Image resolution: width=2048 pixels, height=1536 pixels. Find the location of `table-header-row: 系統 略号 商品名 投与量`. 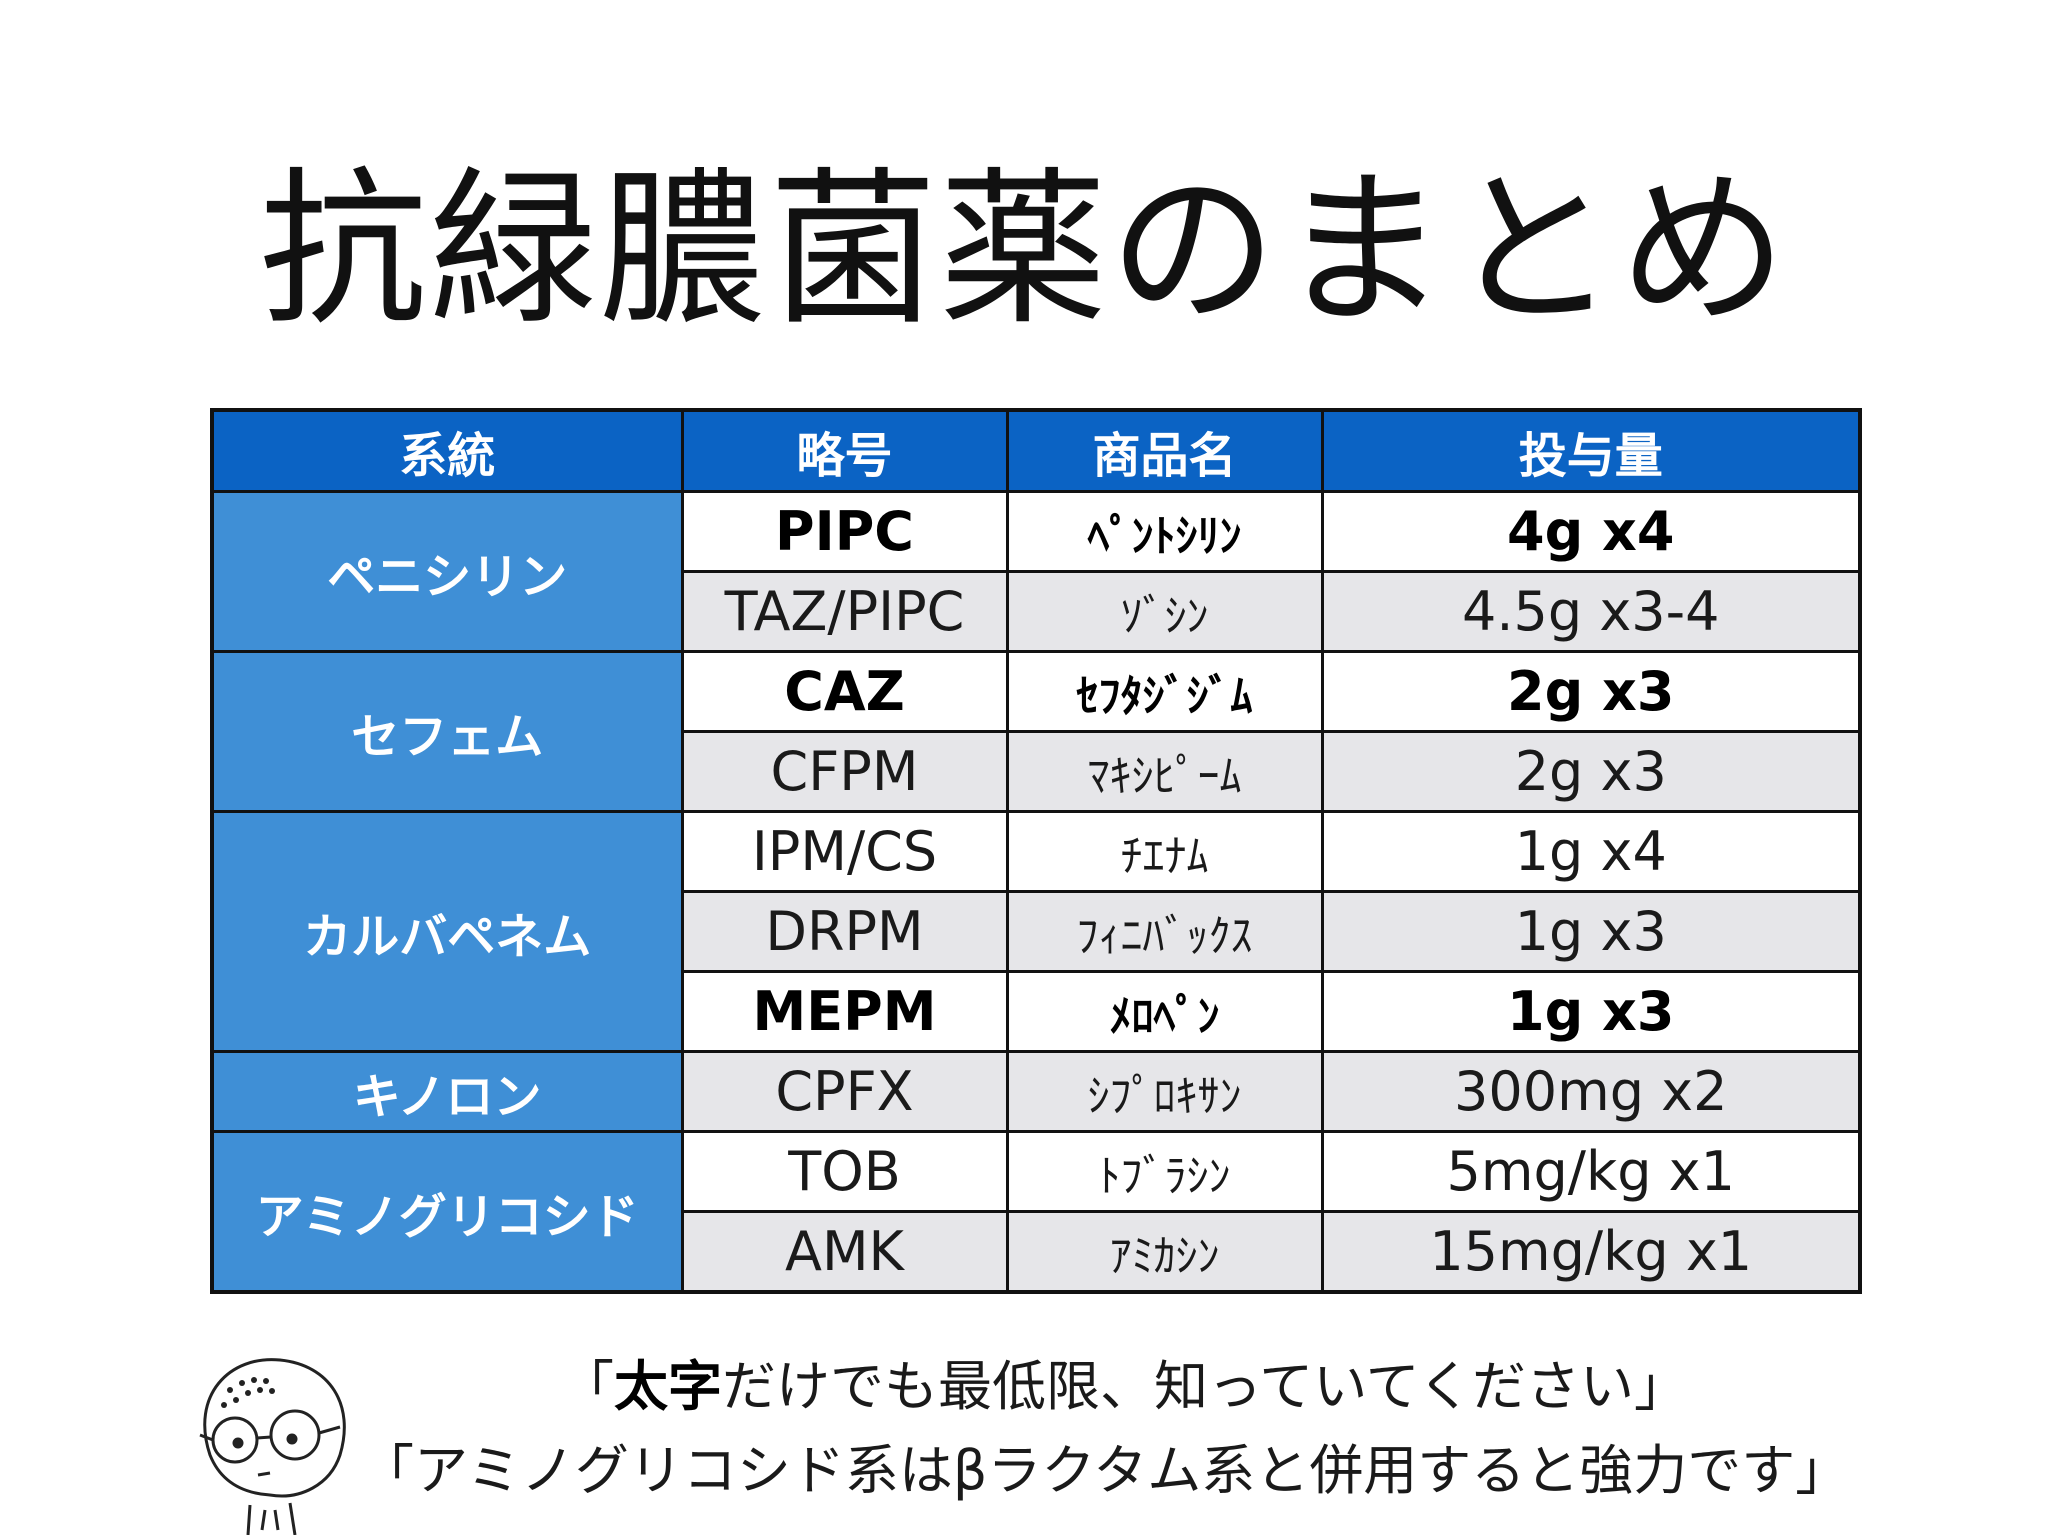

table-header-row: 系統 略号 商品名 投与量 is located at coordinates (1036, 450).